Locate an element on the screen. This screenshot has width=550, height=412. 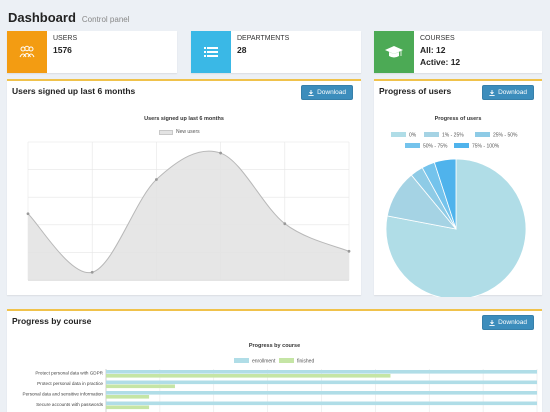
list-icon is located at coordinates (211, 52).